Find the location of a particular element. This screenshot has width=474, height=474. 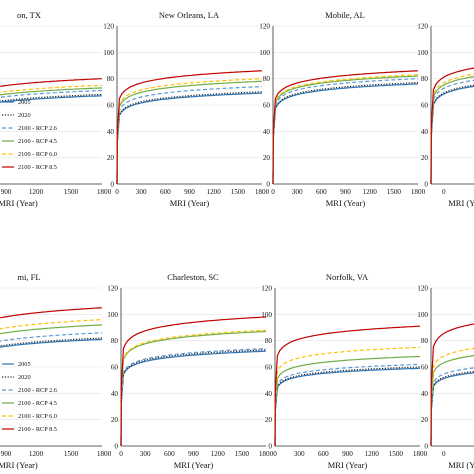

panel-title: Mobile, AL is located at coordinates (345, 15).